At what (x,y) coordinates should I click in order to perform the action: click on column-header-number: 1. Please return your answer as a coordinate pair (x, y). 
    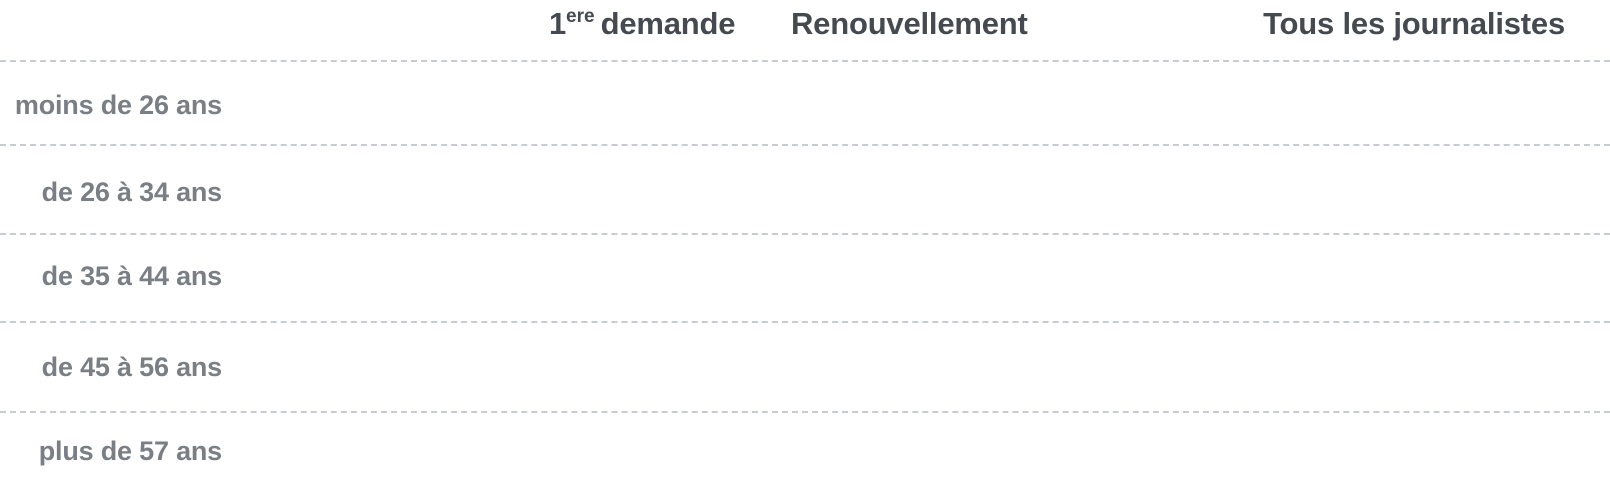
    Looking at the image, I should click on (558, 23).